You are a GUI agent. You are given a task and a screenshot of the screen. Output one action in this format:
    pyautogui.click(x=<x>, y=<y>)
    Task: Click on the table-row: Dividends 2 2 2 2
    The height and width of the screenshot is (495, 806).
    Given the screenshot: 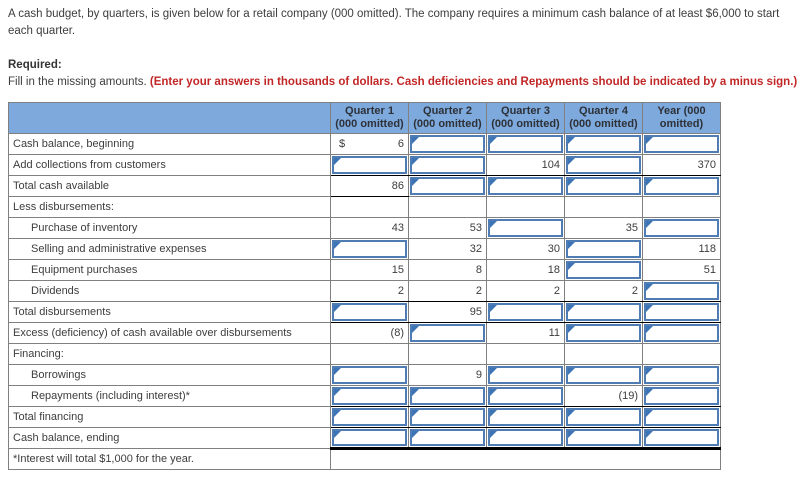 What is the action you would take?
    pyautogui.click(x=364, y=291)
    